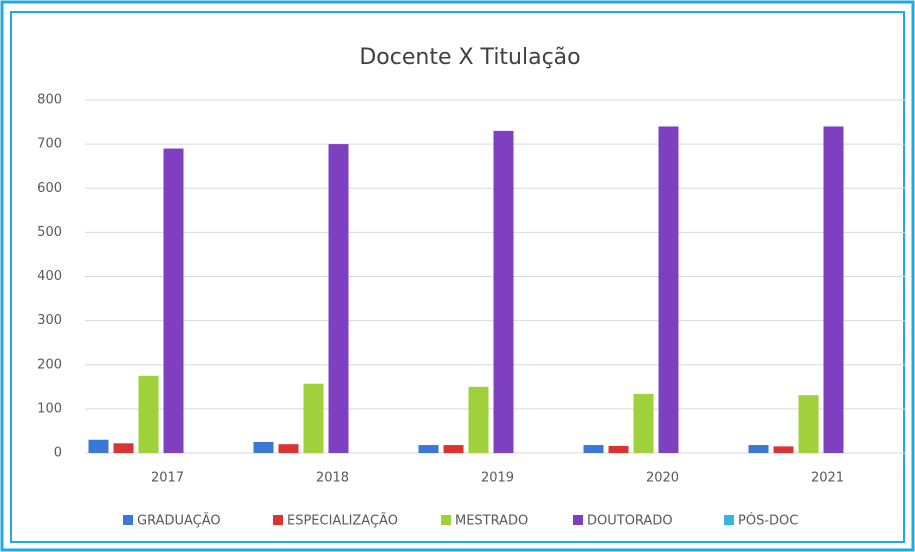 The width and height of the screenshot is (915, 552). Describe the element at coordinates (49, 408) in the screenshot. I see `y-tick-label: 100` at that location.